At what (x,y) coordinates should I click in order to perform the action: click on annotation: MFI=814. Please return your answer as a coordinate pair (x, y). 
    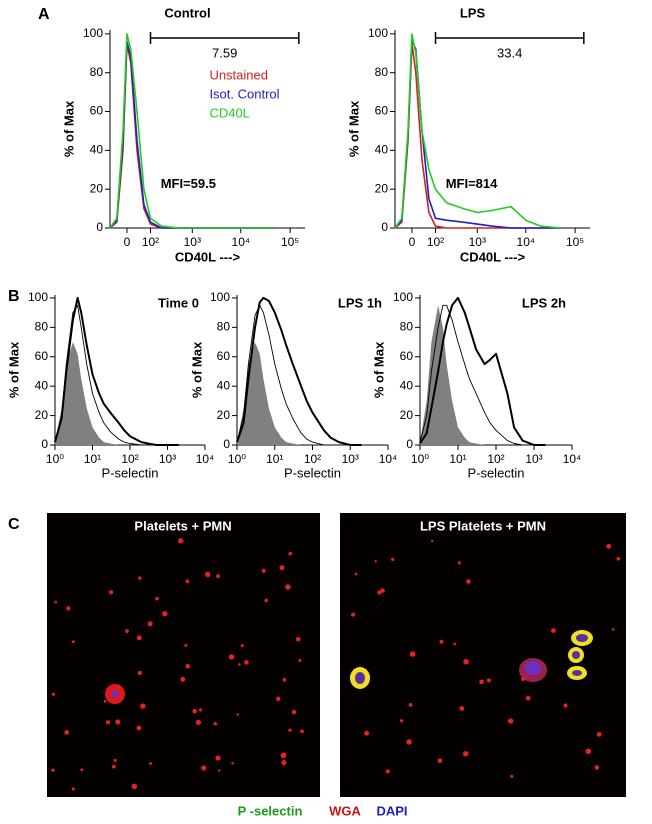
    Looking at the image, I should click on (472, 183).